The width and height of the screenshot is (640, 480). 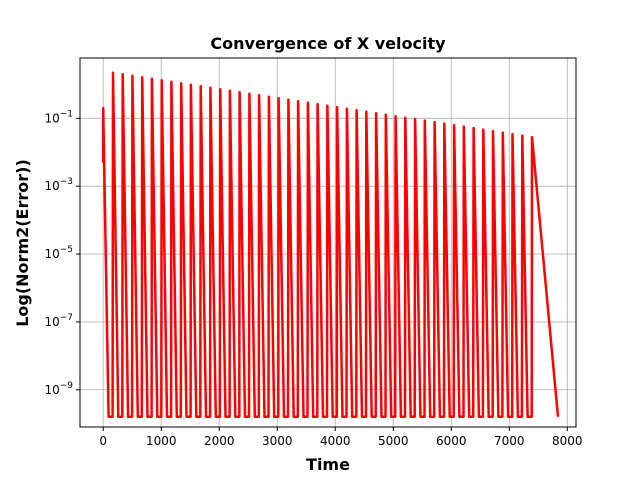 I want to click on chart-title: Convergence of X velocity, so click(x=328, y=43).